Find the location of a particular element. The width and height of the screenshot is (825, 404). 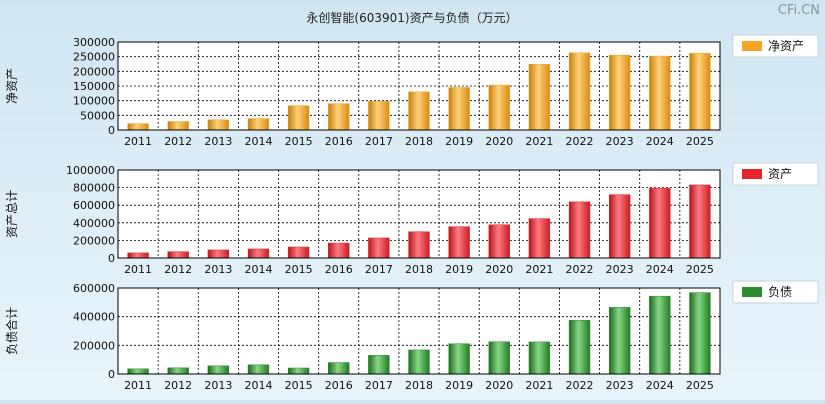

legend: 资产 is located at coordinates (775, 174).